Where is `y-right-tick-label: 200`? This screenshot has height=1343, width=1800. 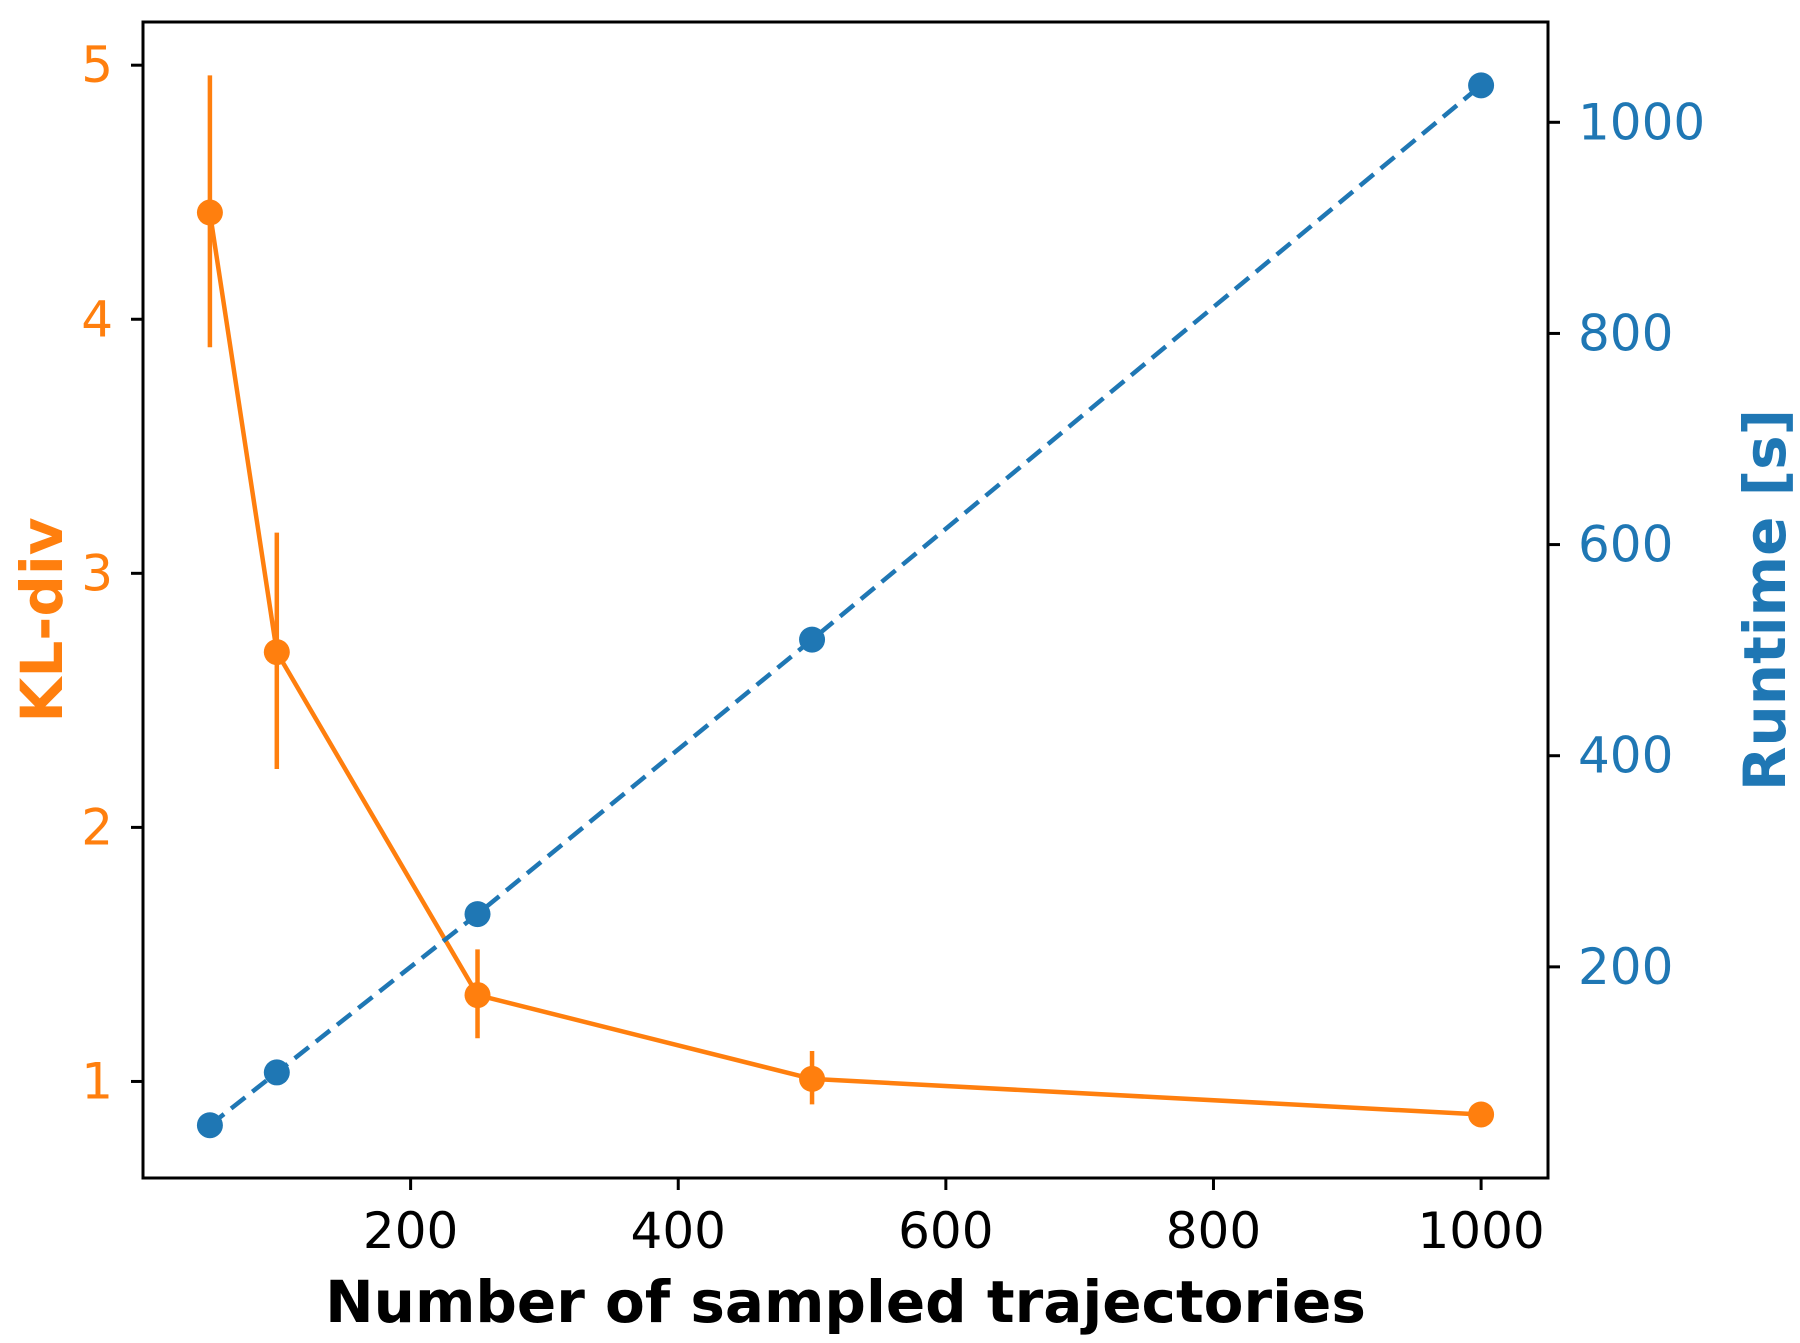
y-right-tick-label: 200 is located at coordinates (1625, 967).